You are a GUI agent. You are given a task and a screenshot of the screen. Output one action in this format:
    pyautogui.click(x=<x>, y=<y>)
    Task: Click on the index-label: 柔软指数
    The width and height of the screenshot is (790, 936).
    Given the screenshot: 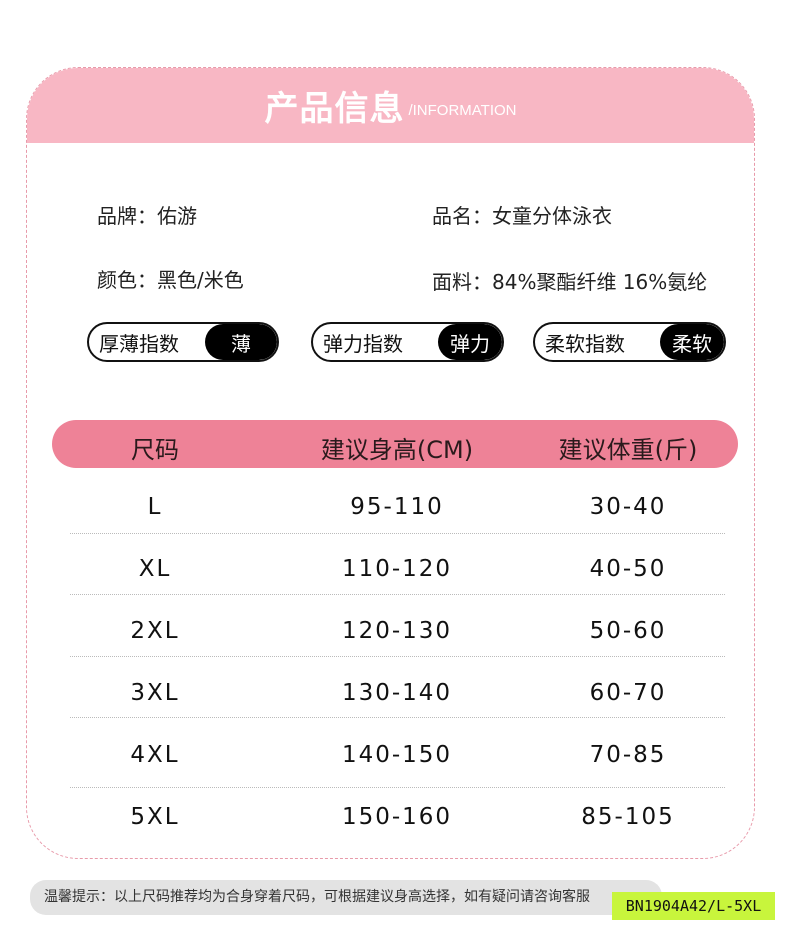 What is the action you would take?
    pyautogui.click(x=585, y=343)
    